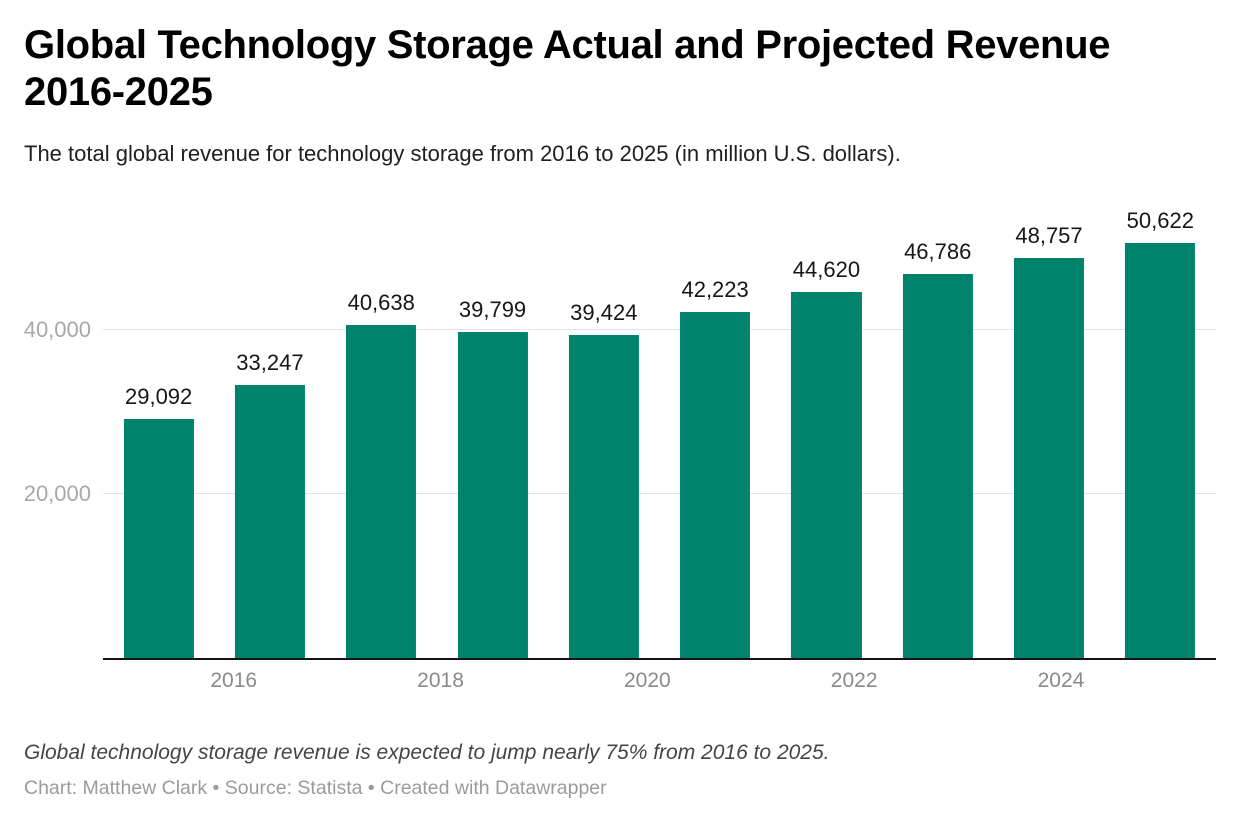 The height and width of the screenshot is (840, 1240). What do you see at coordinates (440, 680) in the screenshot?
I see `x-axis-label: 2018` at bounding box center [440, 680].